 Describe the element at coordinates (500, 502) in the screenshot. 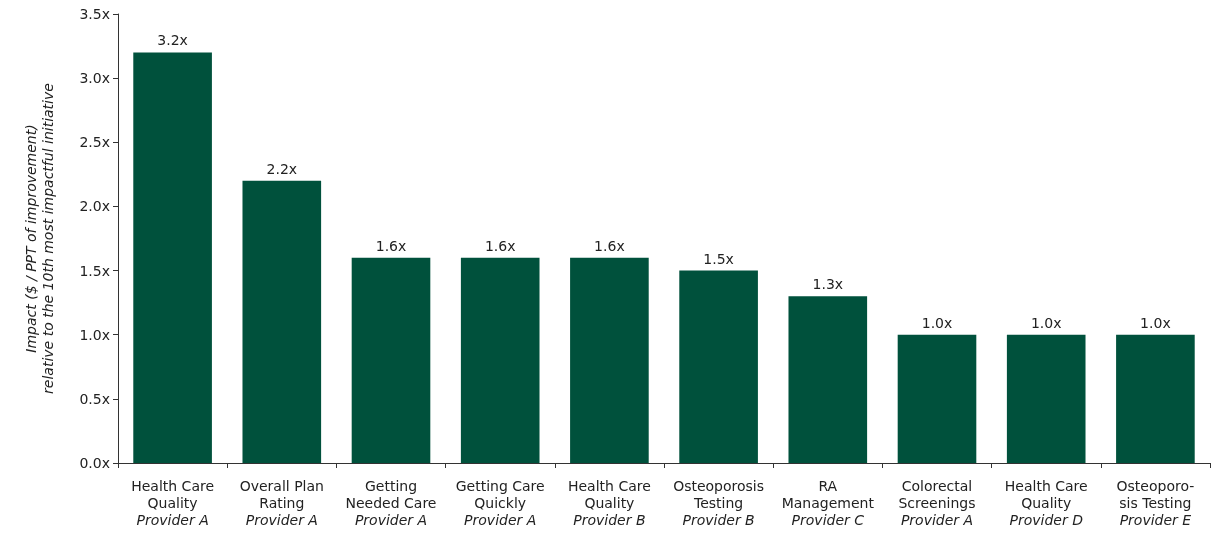

I see `x-tick-label: Getting Care Quickly Provider A` at that location.